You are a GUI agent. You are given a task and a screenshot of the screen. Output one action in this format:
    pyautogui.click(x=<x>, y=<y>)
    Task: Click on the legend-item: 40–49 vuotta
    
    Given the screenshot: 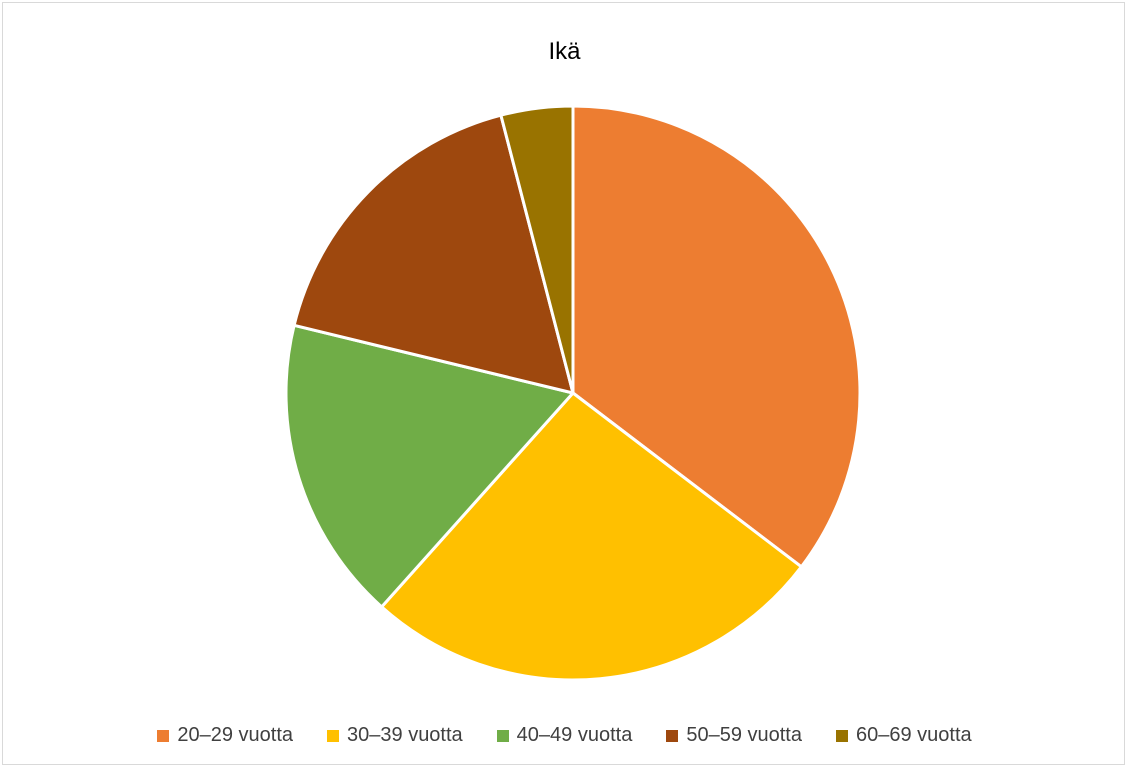 What is the action you would take?
    pyautogui.click(x=564, y=735)
    